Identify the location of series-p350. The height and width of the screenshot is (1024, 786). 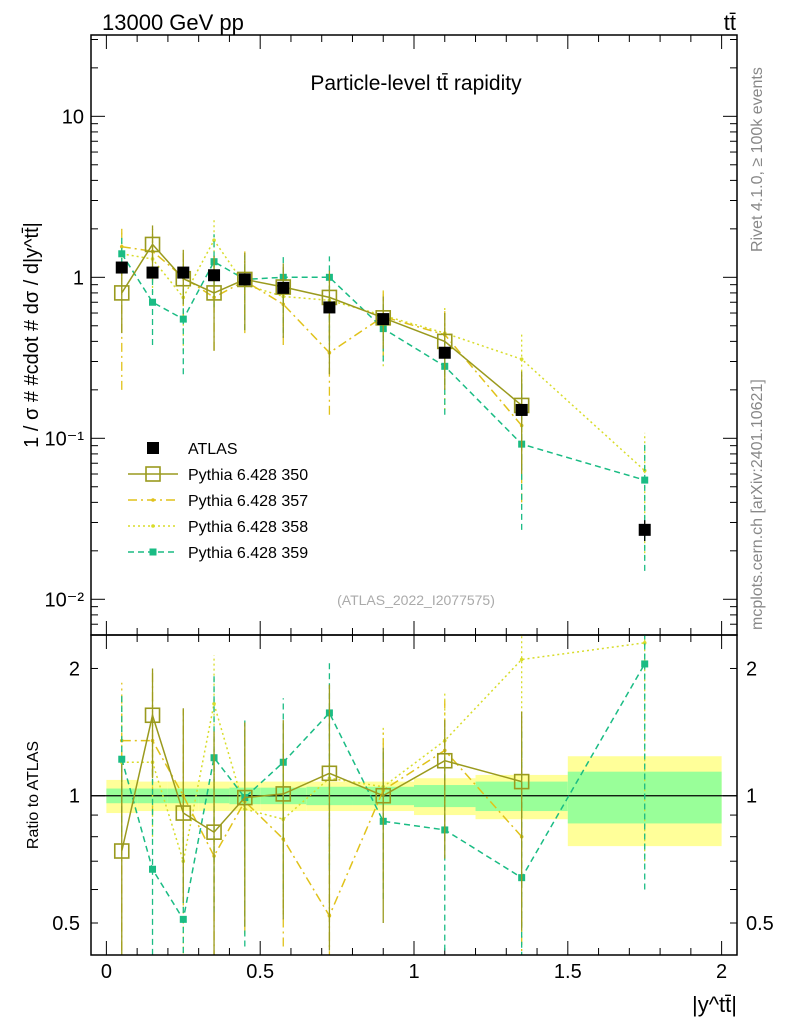
(321, 811).